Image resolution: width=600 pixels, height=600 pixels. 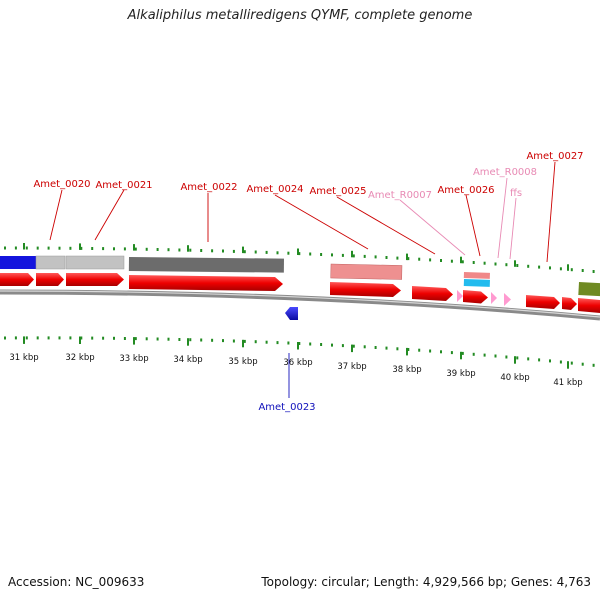 I want to click on gene-label: Amet_0023, so click(x=286, y=407).